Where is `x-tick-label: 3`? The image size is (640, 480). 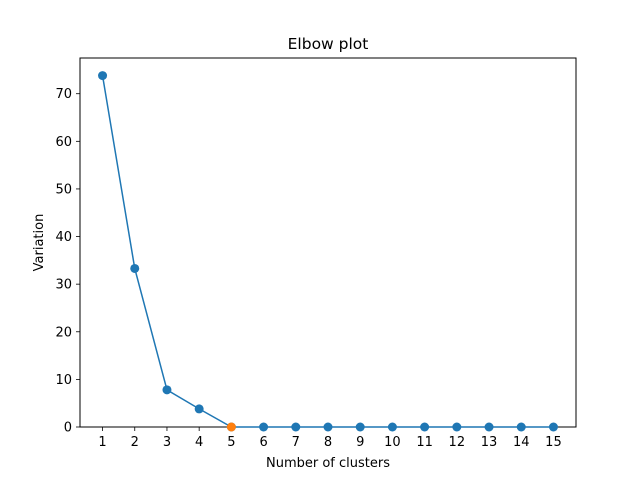 x-tick-label: 3 is located at coordinates (167, 442).